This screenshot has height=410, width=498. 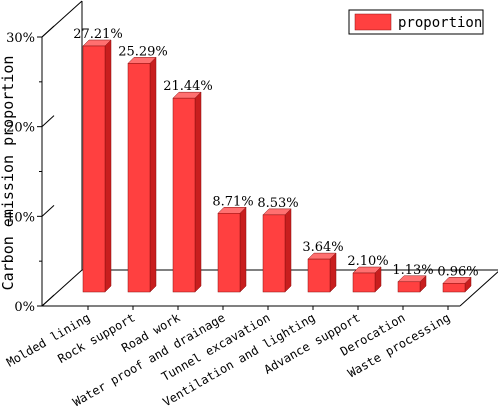 I want to click on data-label: 27.21%, so click(x=98, y=34).